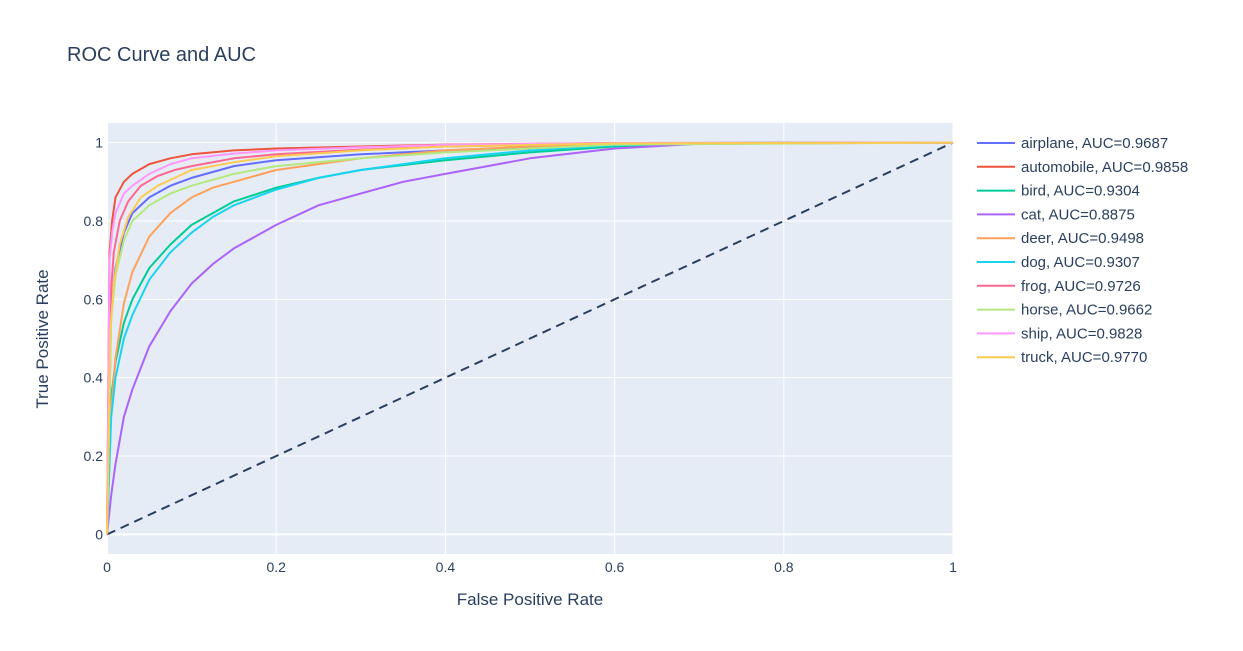 Image resolution: width=1243 pixels, height=651 pixels. I want to click on legend-label: horse, AUC=0.9662, so click(1086, 310).